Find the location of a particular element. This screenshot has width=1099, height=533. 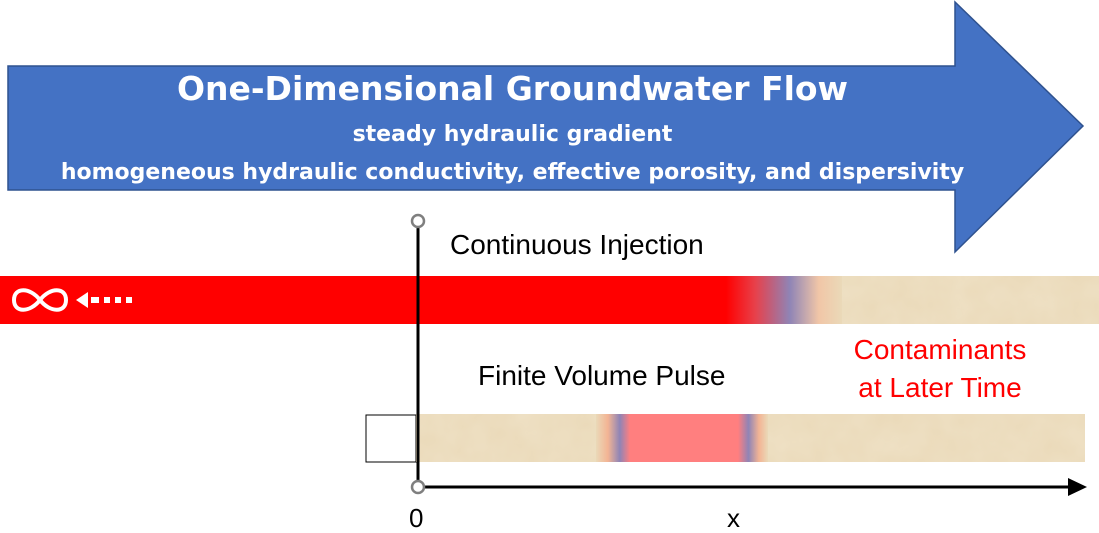

pulse-source-box is located at coordinates (391, 438).